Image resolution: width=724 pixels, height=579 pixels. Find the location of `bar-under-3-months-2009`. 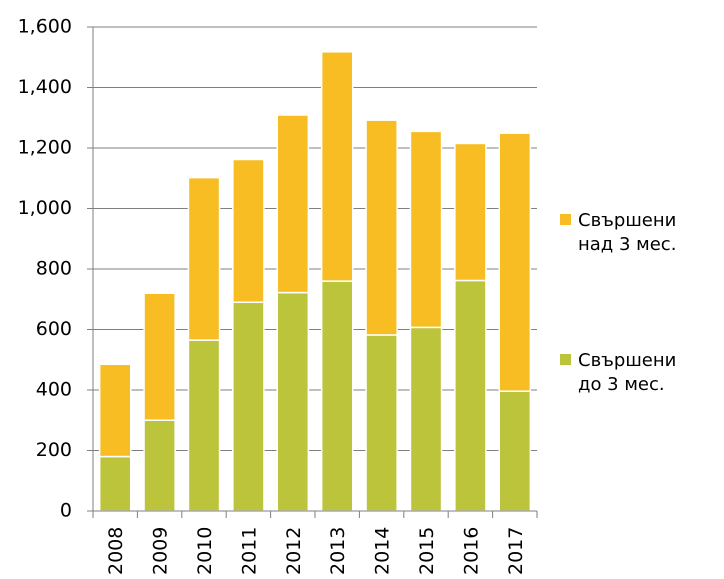

bar-under-3-months-2009 is located at coordinates (159, 465).